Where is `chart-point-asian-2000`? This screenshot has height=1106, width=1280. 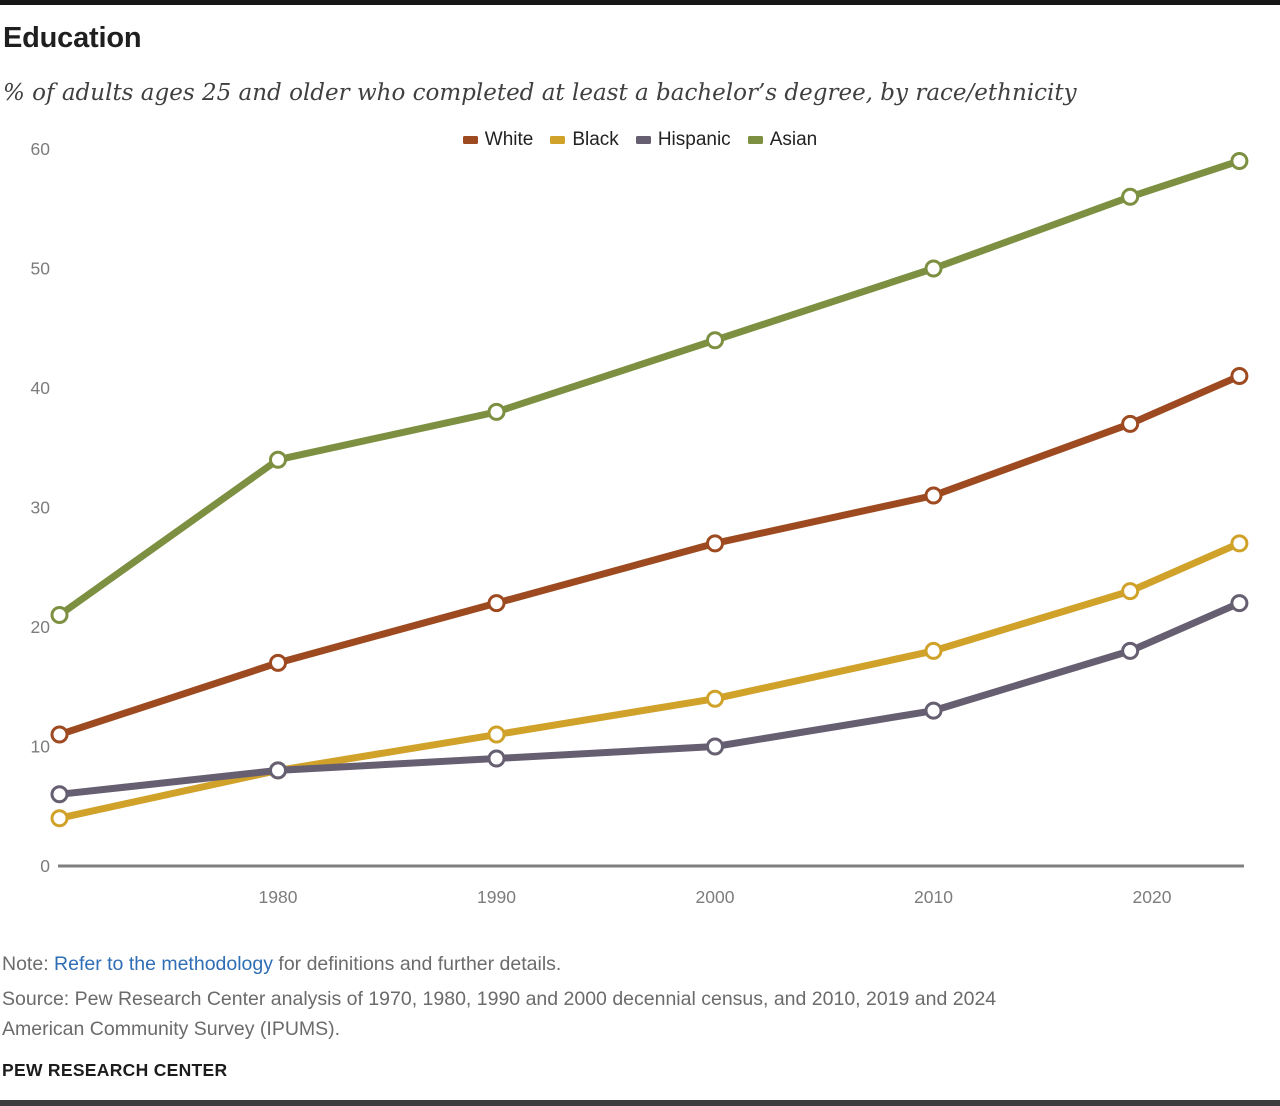
chart-point-asian-2000 is located at coordinates (715, 340).